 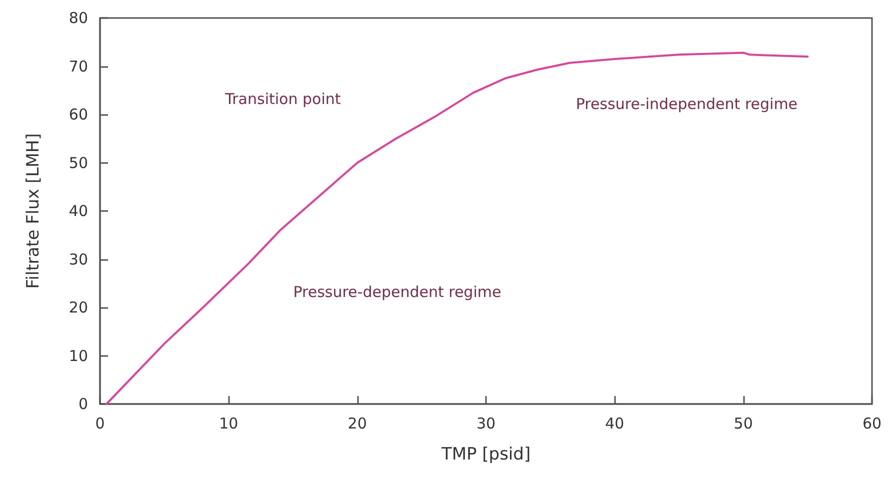 What do you see at coordinates (282, 99) in the screenshot?
I see `annotation: Transition point` at bounding box center [282, 99].